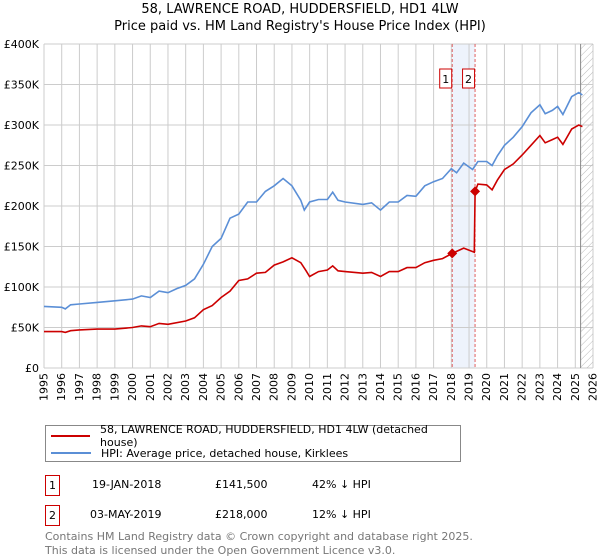 This screenshot has width=600, height=560. Describe the element at coordinates (522, 387) in the screenshot. I see `x-tick-label: 2022` at that location.